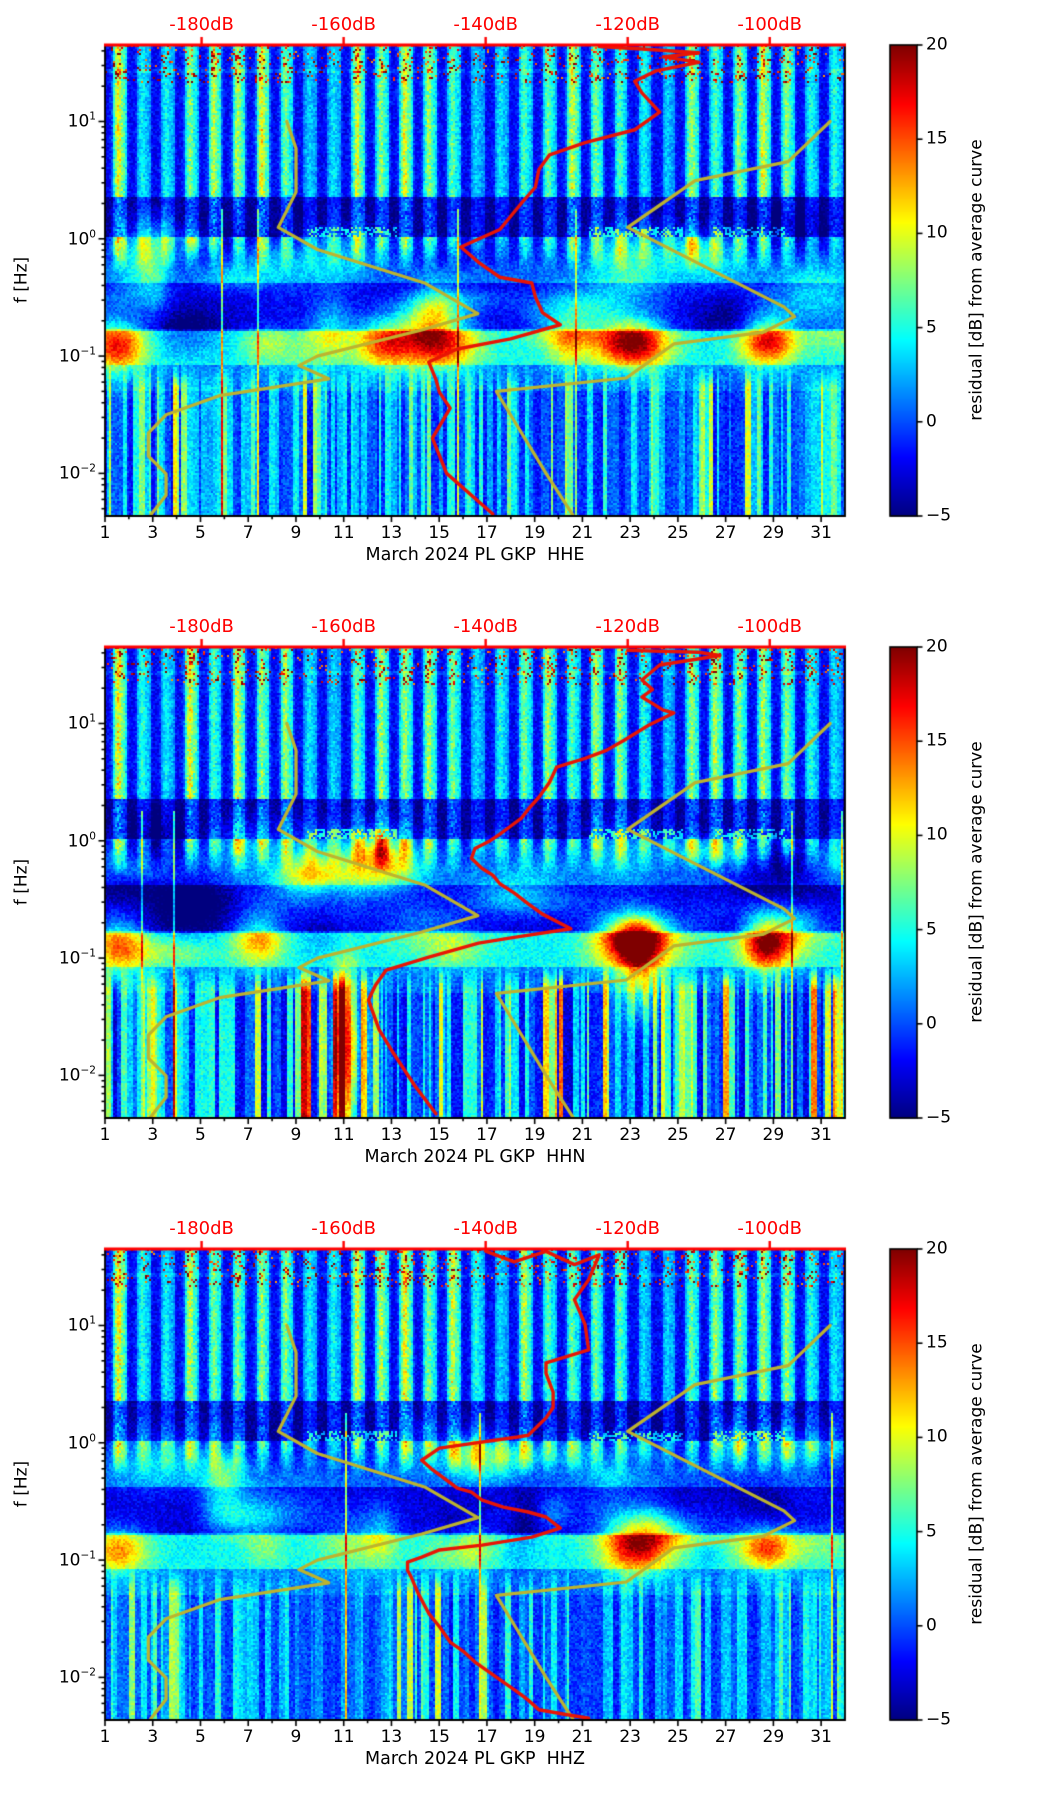 The image size is (1052, 1806). I want to click on top-axis-tick-hhe-3: -120dB, so click(627, 24).